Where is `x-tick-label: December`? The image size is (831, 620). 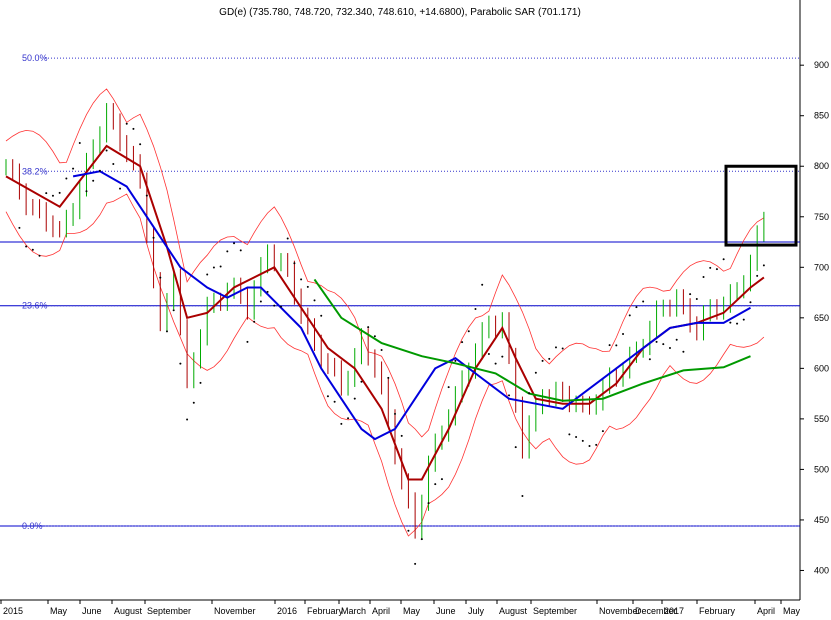 x-tick-label: December is located at coordinates (656, 611).